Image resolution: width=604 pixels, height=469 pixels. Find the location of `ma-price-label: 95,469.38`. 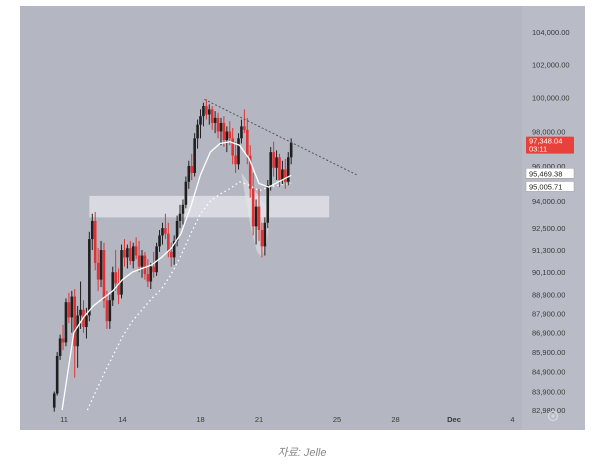

ma-price-label: 95,469.38 is located at coordinates (545, 173).